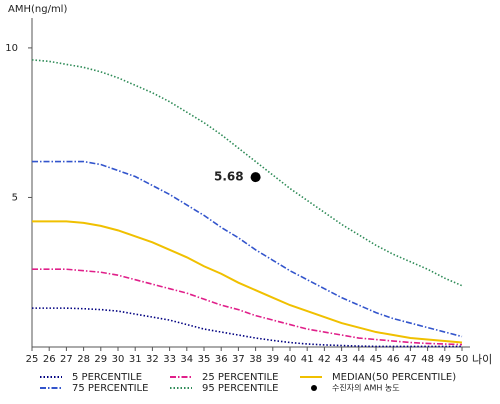 This screenshot has height=404, width=500. Describe the element at coordinates (107, 377) in the screenshot. I see `legend-label: 5 PERCENTILE` at that location.